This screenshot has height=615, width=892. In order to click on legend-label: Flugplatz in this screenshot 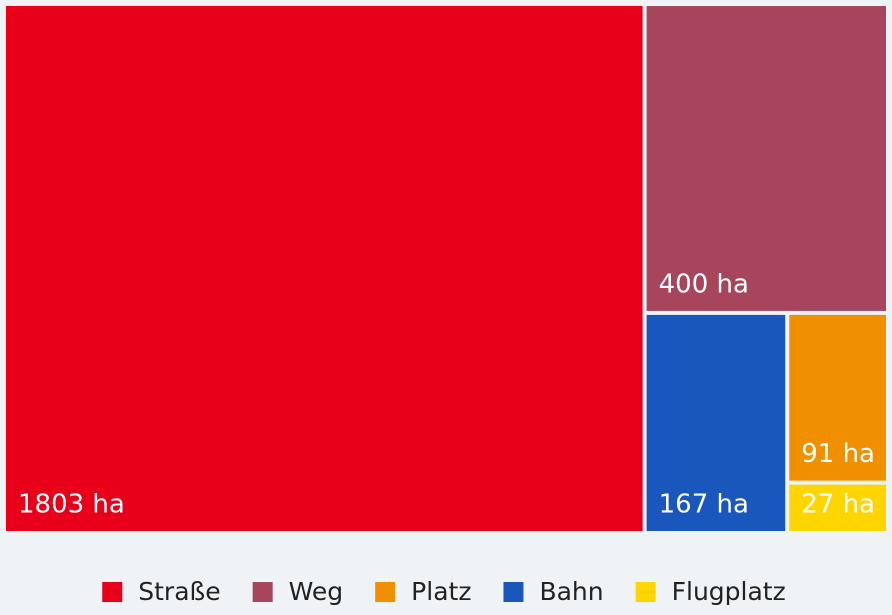, I will do `click(729, 591)`.